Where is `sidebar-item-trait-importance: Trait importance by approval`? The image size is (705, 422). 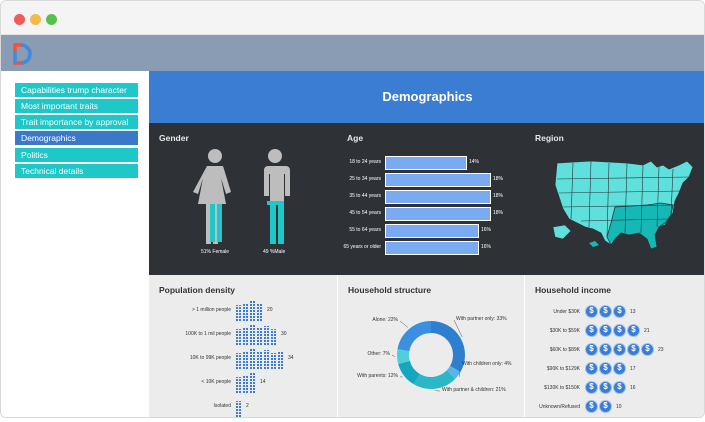 sidebar-item-trait-importance: Trait importance by approval is located at coordinates (76, 122).